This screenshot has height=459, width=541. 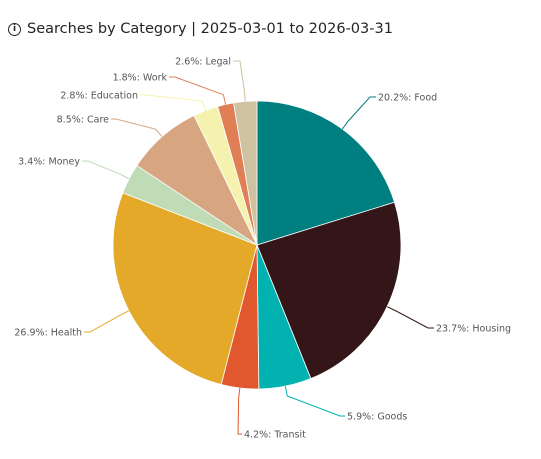 I want to click on leader-line-money, so click(x=106, y=170).